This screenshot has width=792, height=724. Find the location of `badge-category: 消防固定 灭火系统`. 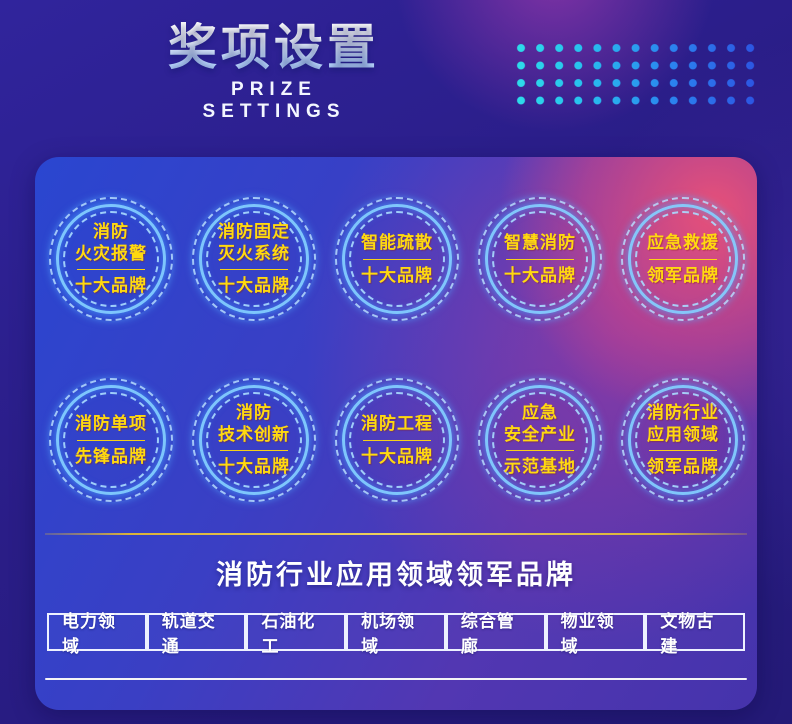

badge-category: 消防固定 灭火系统 is located at coordinates (254, 242).